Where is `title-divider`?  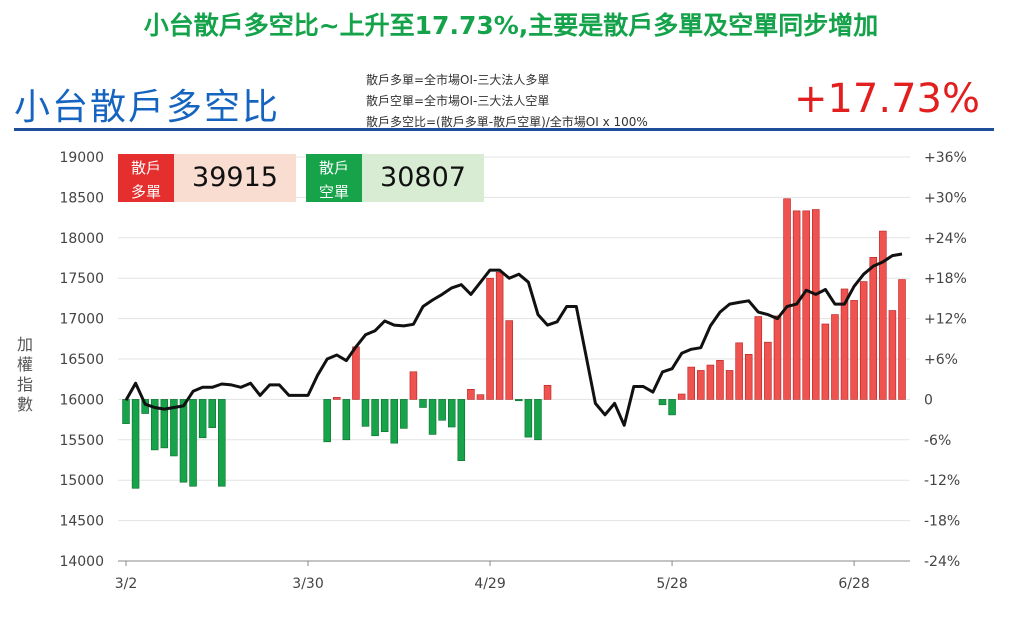 title-divider is located at coordinates (504, 129).